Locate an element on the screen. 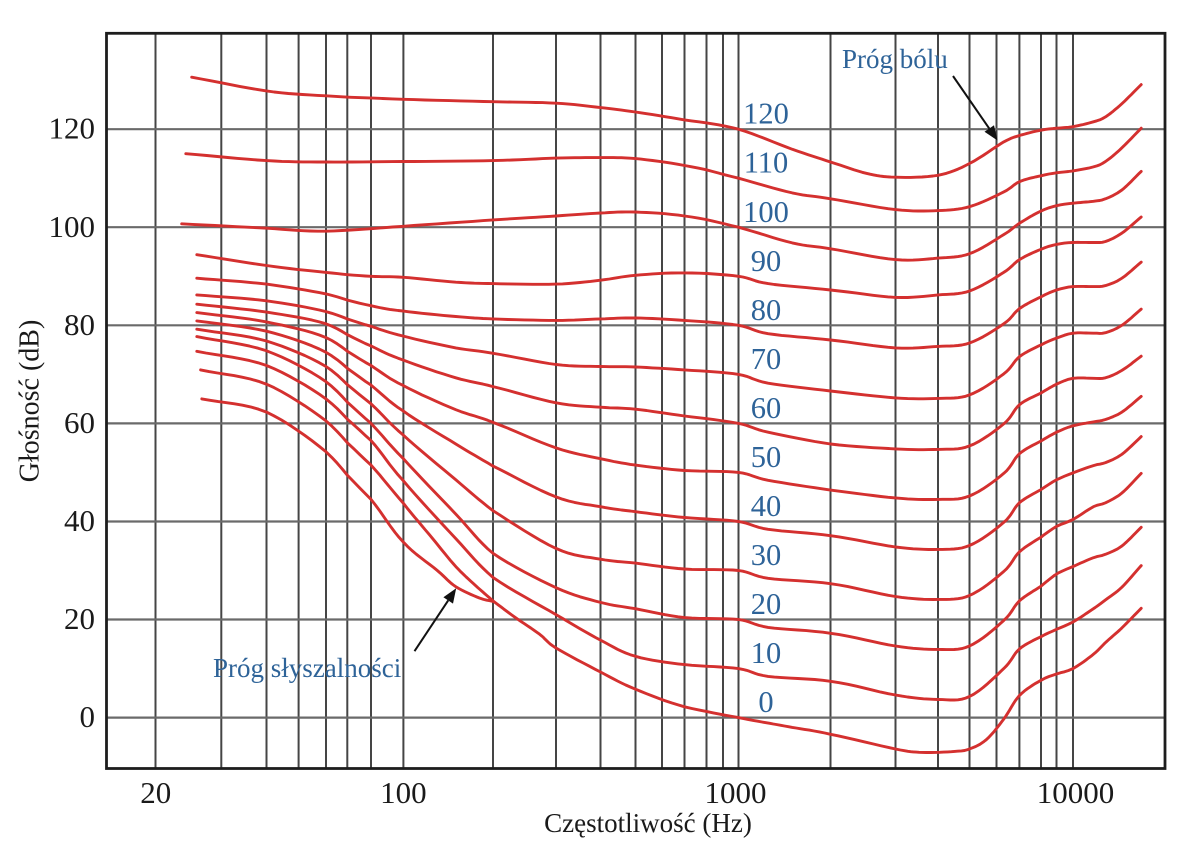 This screenshot has height=867, width=1200. svg-text: 90 is located at coordinates (766, 261).